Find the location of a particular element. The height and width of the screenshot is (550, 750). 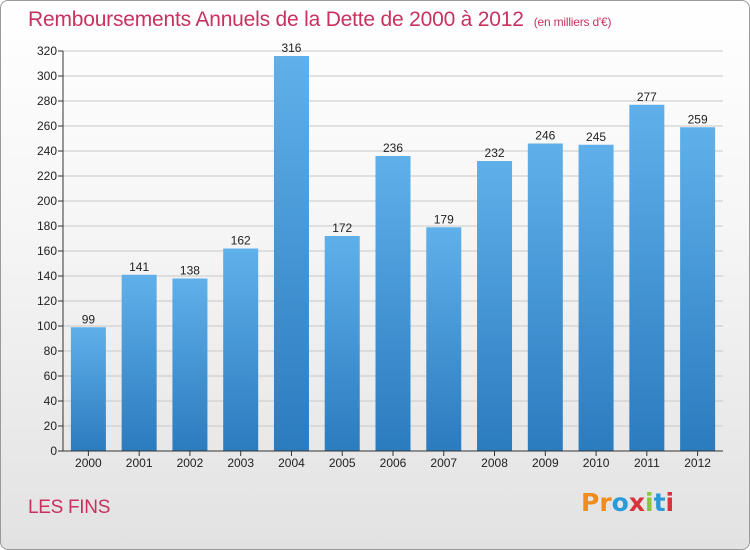

x-tick-label: 2003 is located at coordinates (240, 463).